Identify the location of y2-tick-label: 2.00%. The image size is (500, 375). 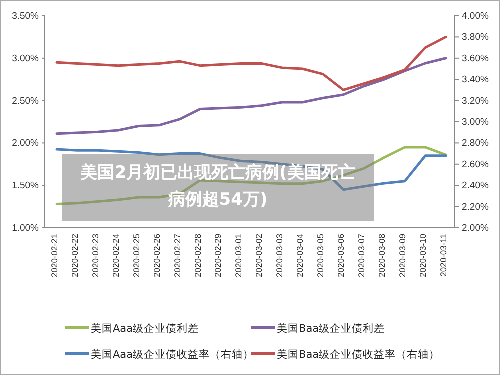
(476, 228).